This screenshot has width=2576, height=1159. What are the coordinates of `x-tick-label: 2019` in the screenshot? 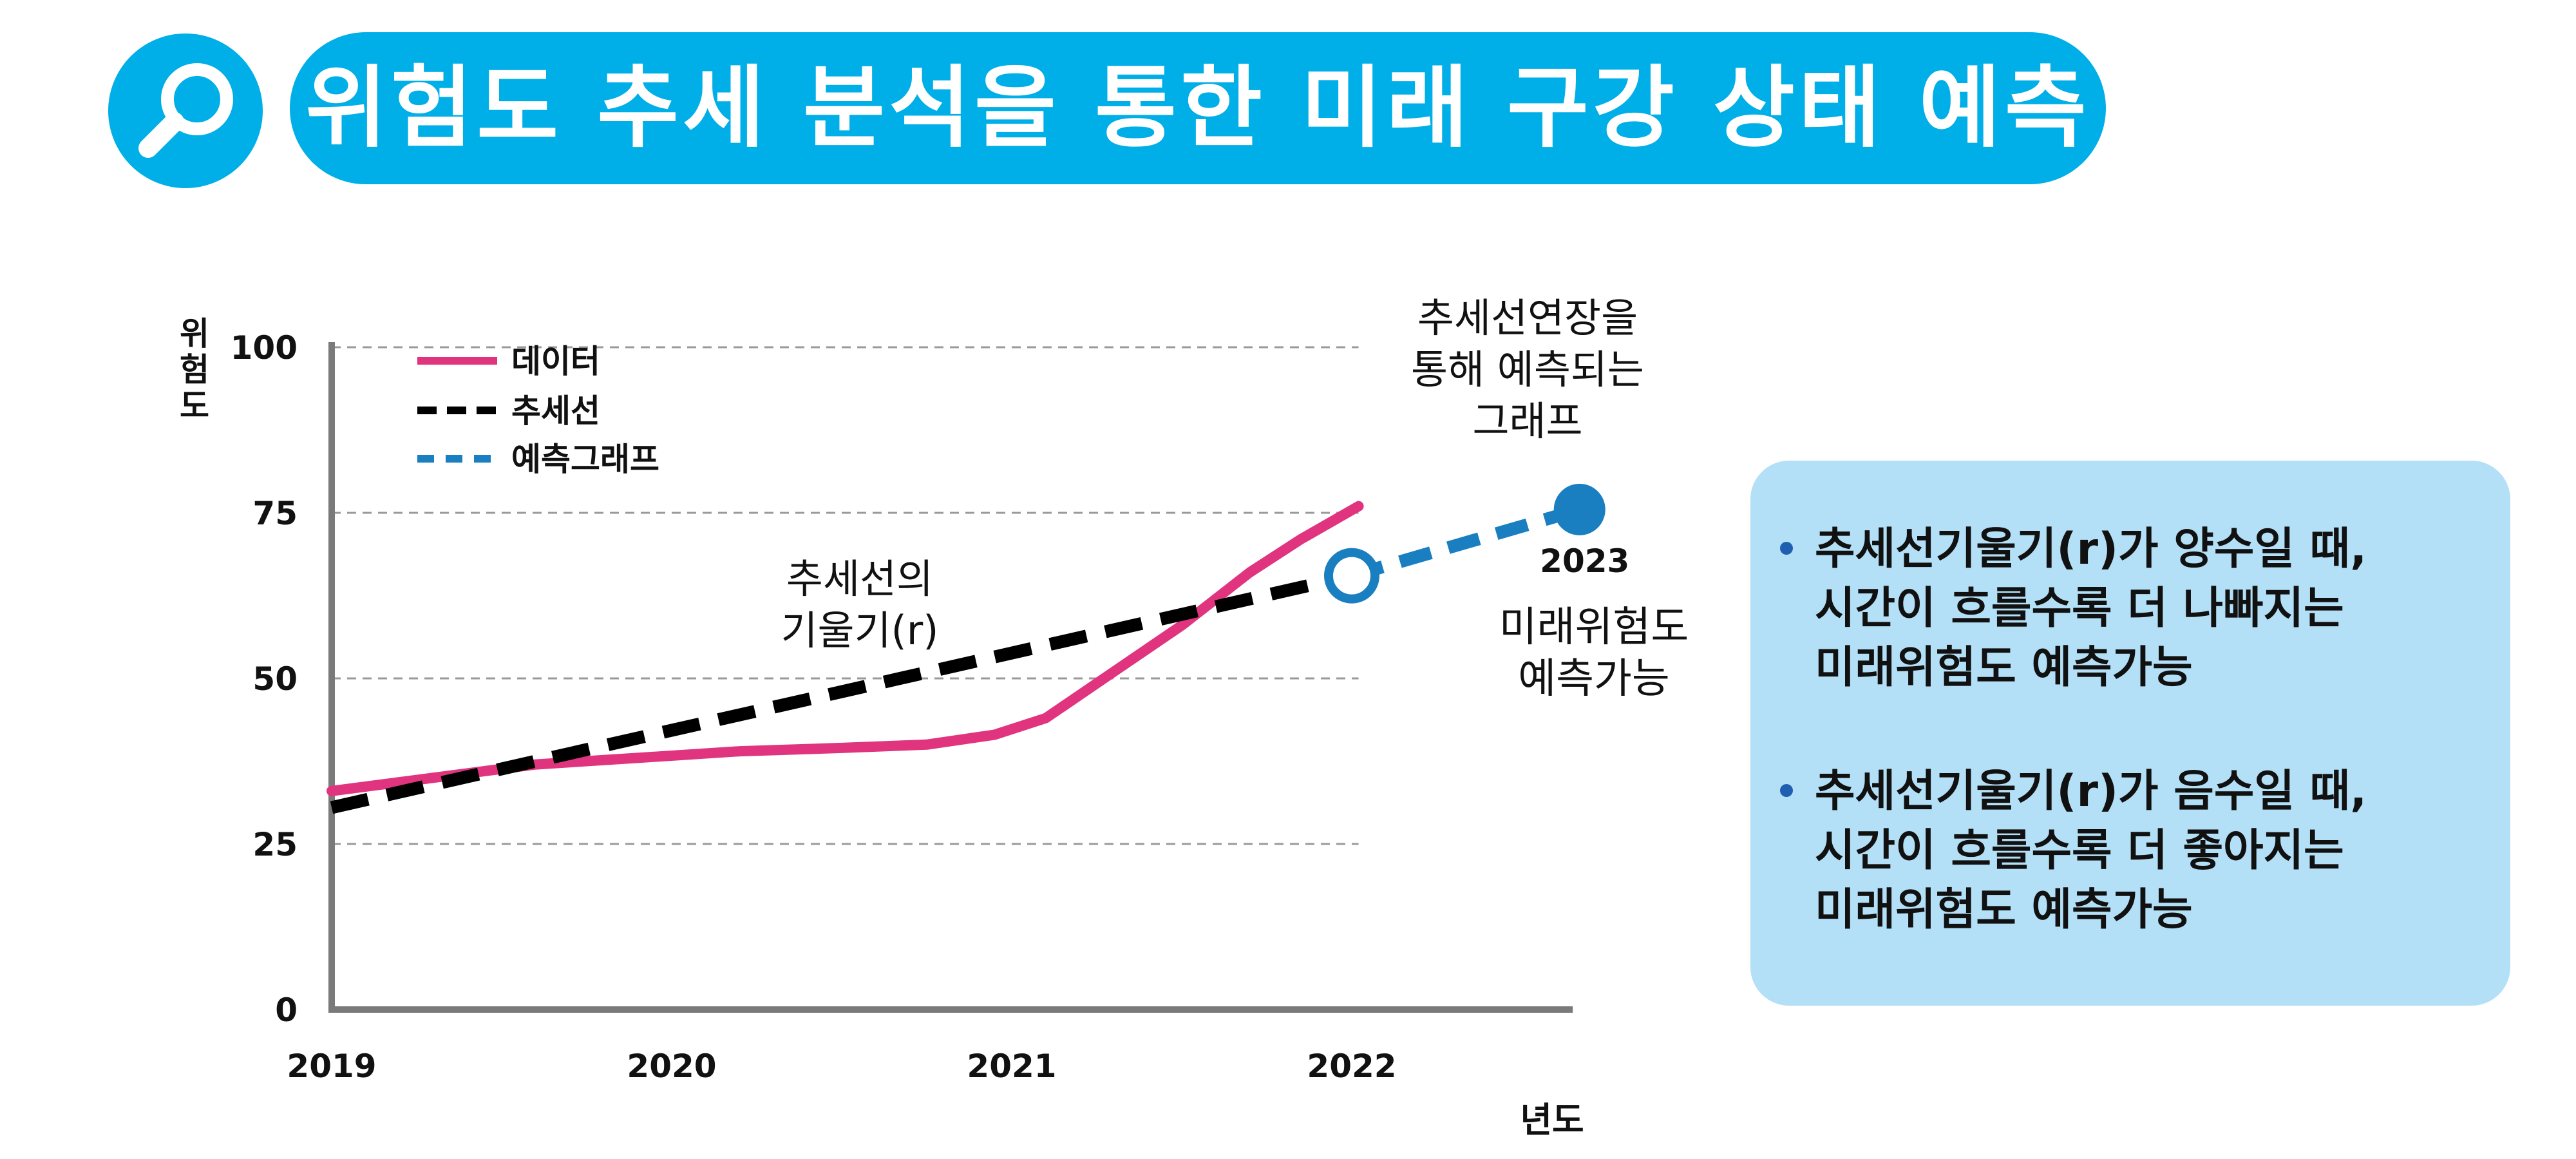 It's located at (332, 1066).